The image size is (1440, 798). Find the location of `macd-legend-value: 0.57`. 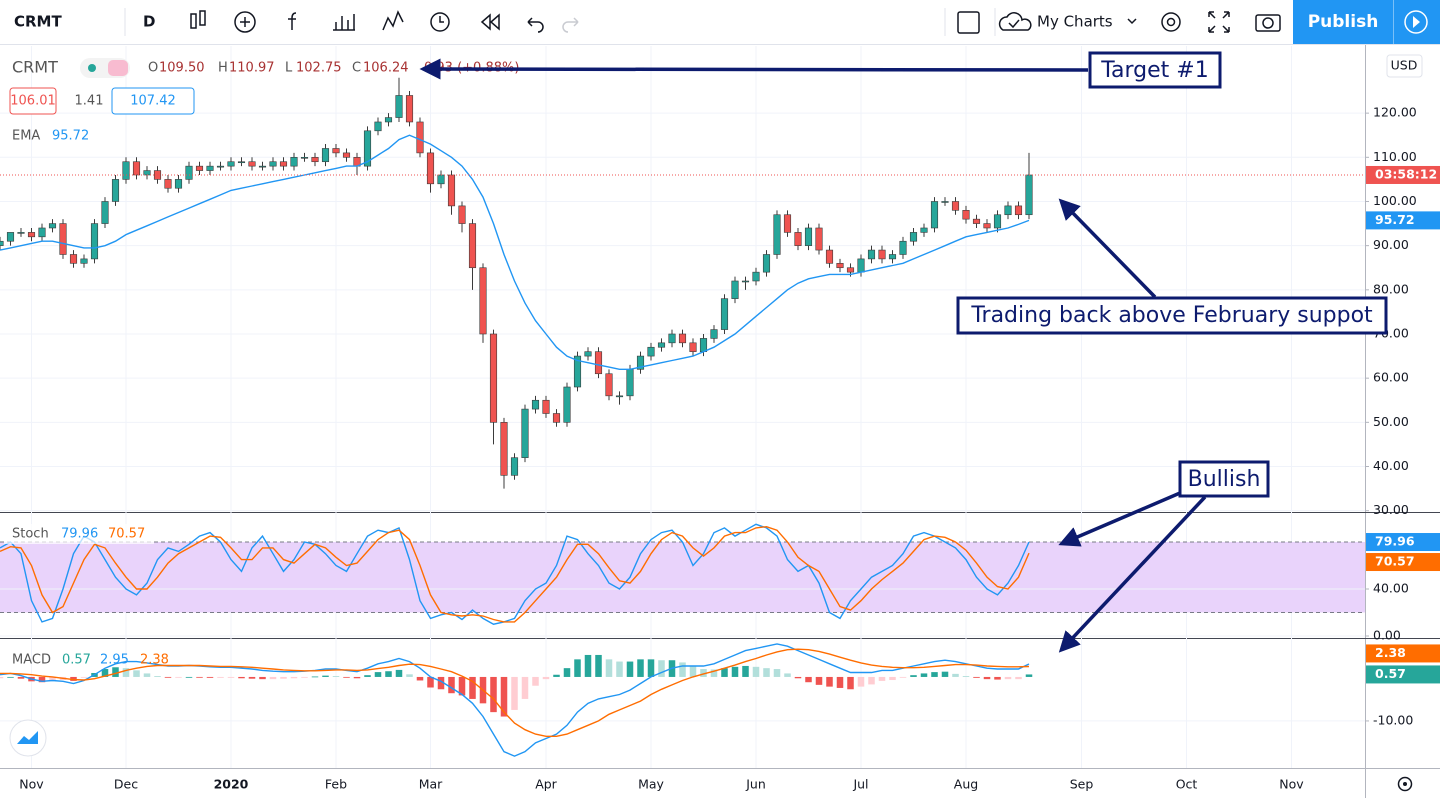

macd-legend-value: 0.57 is located at coordinates (76, 660).